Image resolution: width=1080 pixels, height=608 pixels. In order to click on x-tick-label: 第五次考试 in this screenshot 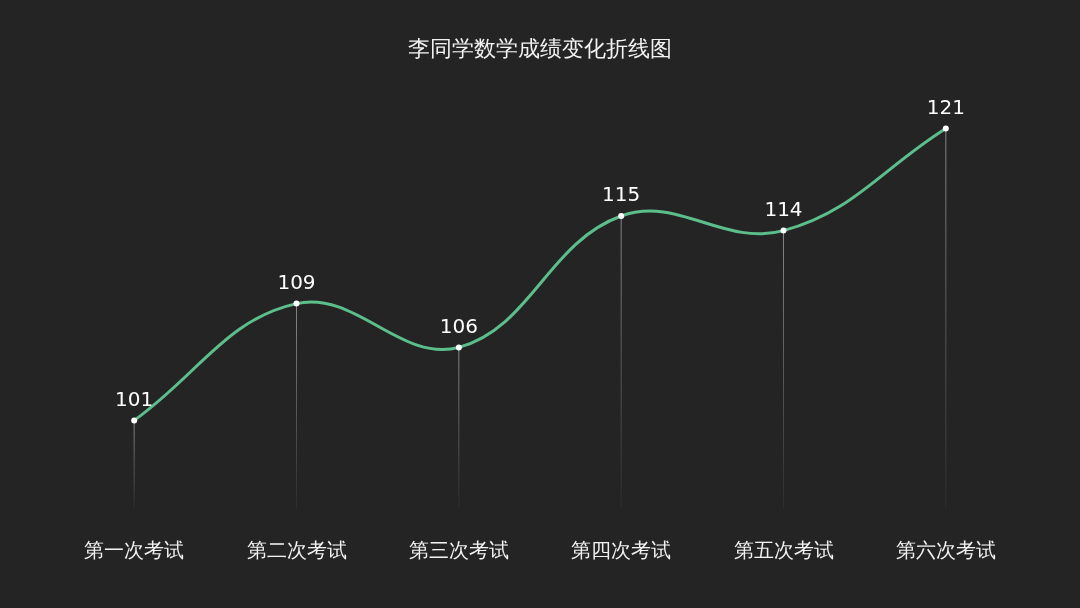, I will do `click(783, 550)`.